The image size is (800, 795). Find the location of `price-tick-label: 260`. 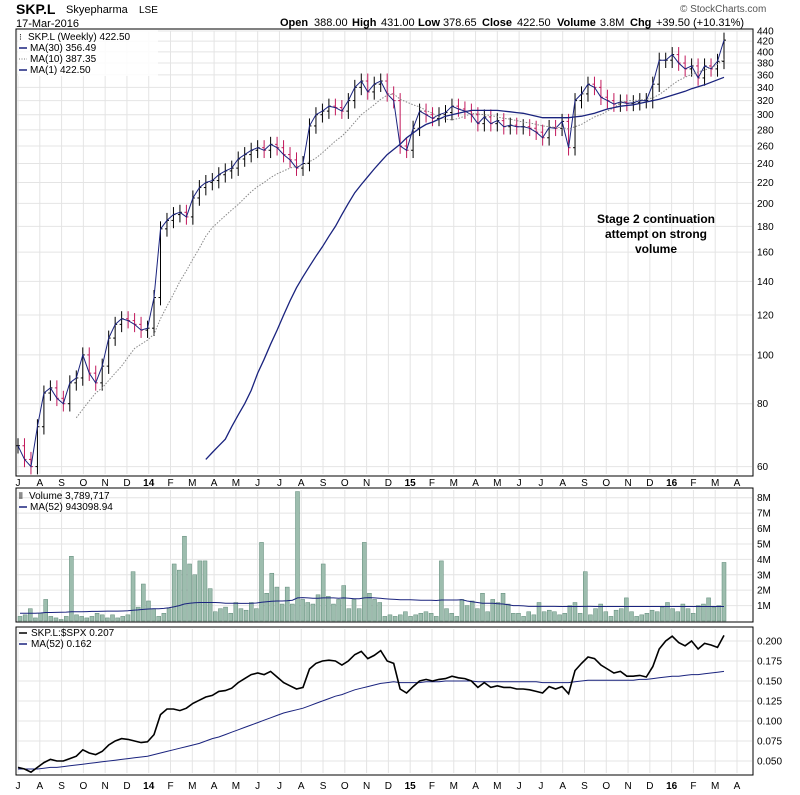

price-tick-label: 260 is located at coordinates (765, 147).